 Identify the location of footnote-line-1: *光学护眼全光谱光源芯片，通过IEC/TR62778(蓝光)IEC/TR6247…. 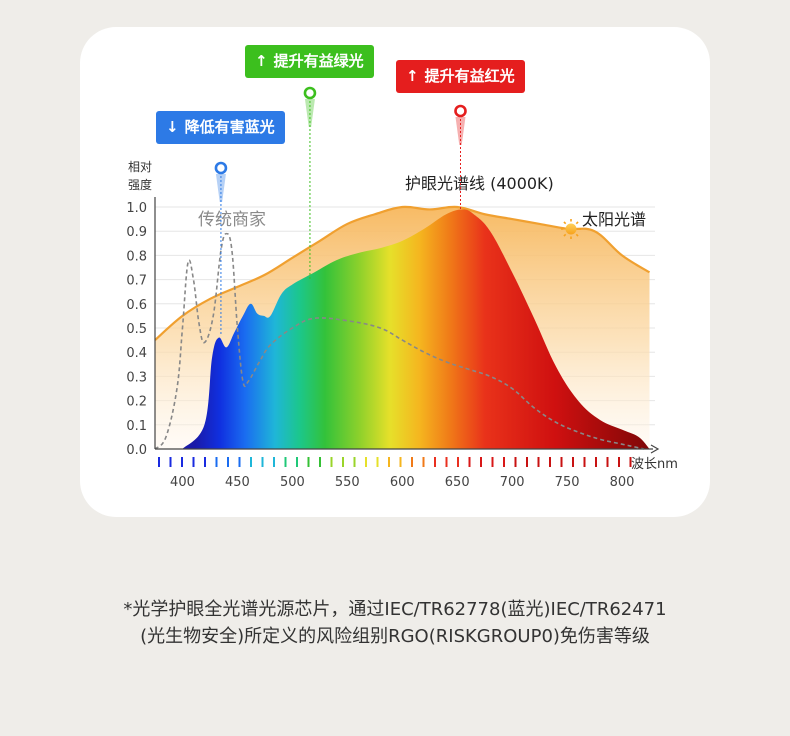
(395, 609).